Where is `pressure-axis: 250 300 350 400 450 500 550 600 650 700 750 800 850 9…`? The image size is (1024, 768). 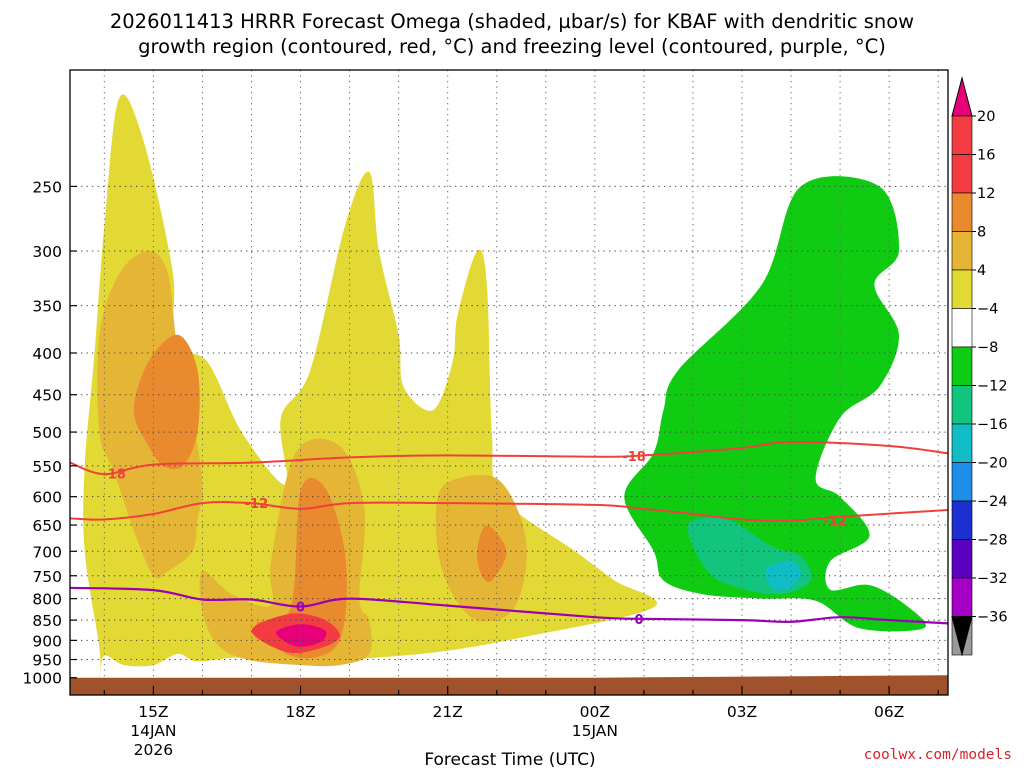 pressure-axis: 250 300 350 400 450 500 550 600 650 700 750 800 850 9… is located at coordinates (50, 433).